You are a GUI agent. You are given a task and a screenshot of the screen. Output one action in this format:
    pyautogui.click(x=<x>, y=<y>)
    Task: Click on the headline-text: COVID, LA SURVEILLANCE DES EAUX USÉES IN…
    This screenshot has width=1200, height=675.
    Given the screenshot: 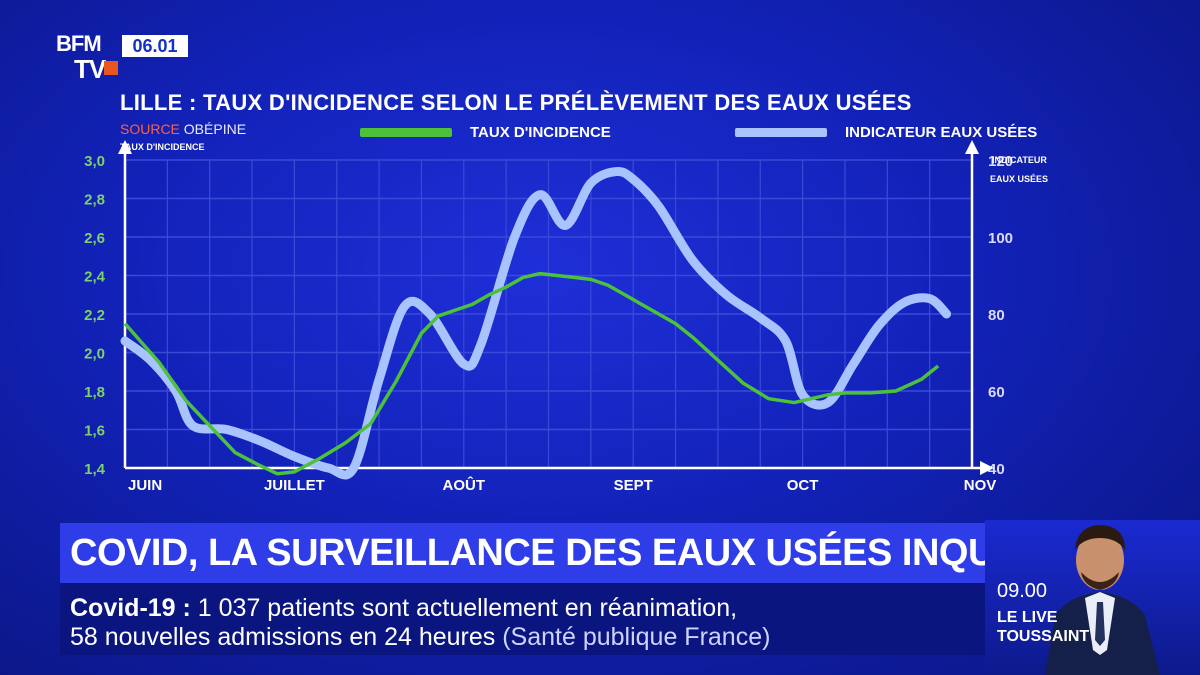 What is the action you would take?
    pyautogui.click(x=574, y=553)
    